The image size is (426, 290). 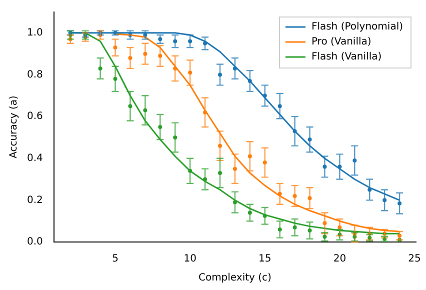 I want to click on y-tick-label: 0.4, so click(x=34, y=158).